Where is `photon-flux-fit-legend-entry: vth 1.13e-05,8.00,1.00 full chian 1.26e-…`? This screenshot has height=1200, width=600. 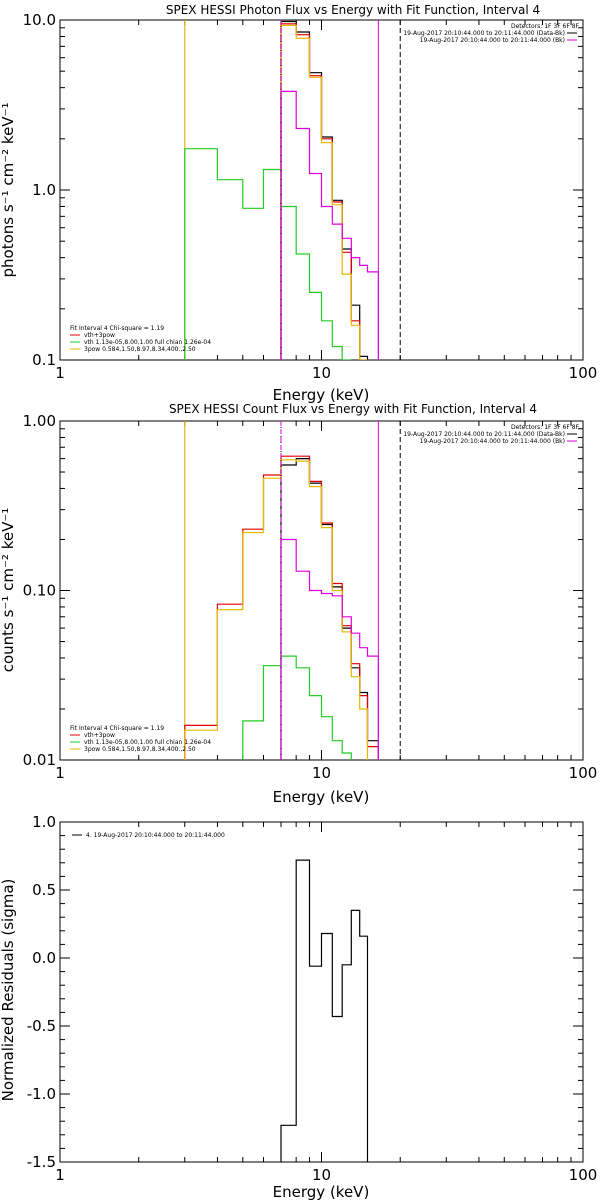
photon-flux-fit-legend-entry: vth 1.13e-05,8.00,1.00 full chian 1.26e-… is located at coordinates (147, 342).